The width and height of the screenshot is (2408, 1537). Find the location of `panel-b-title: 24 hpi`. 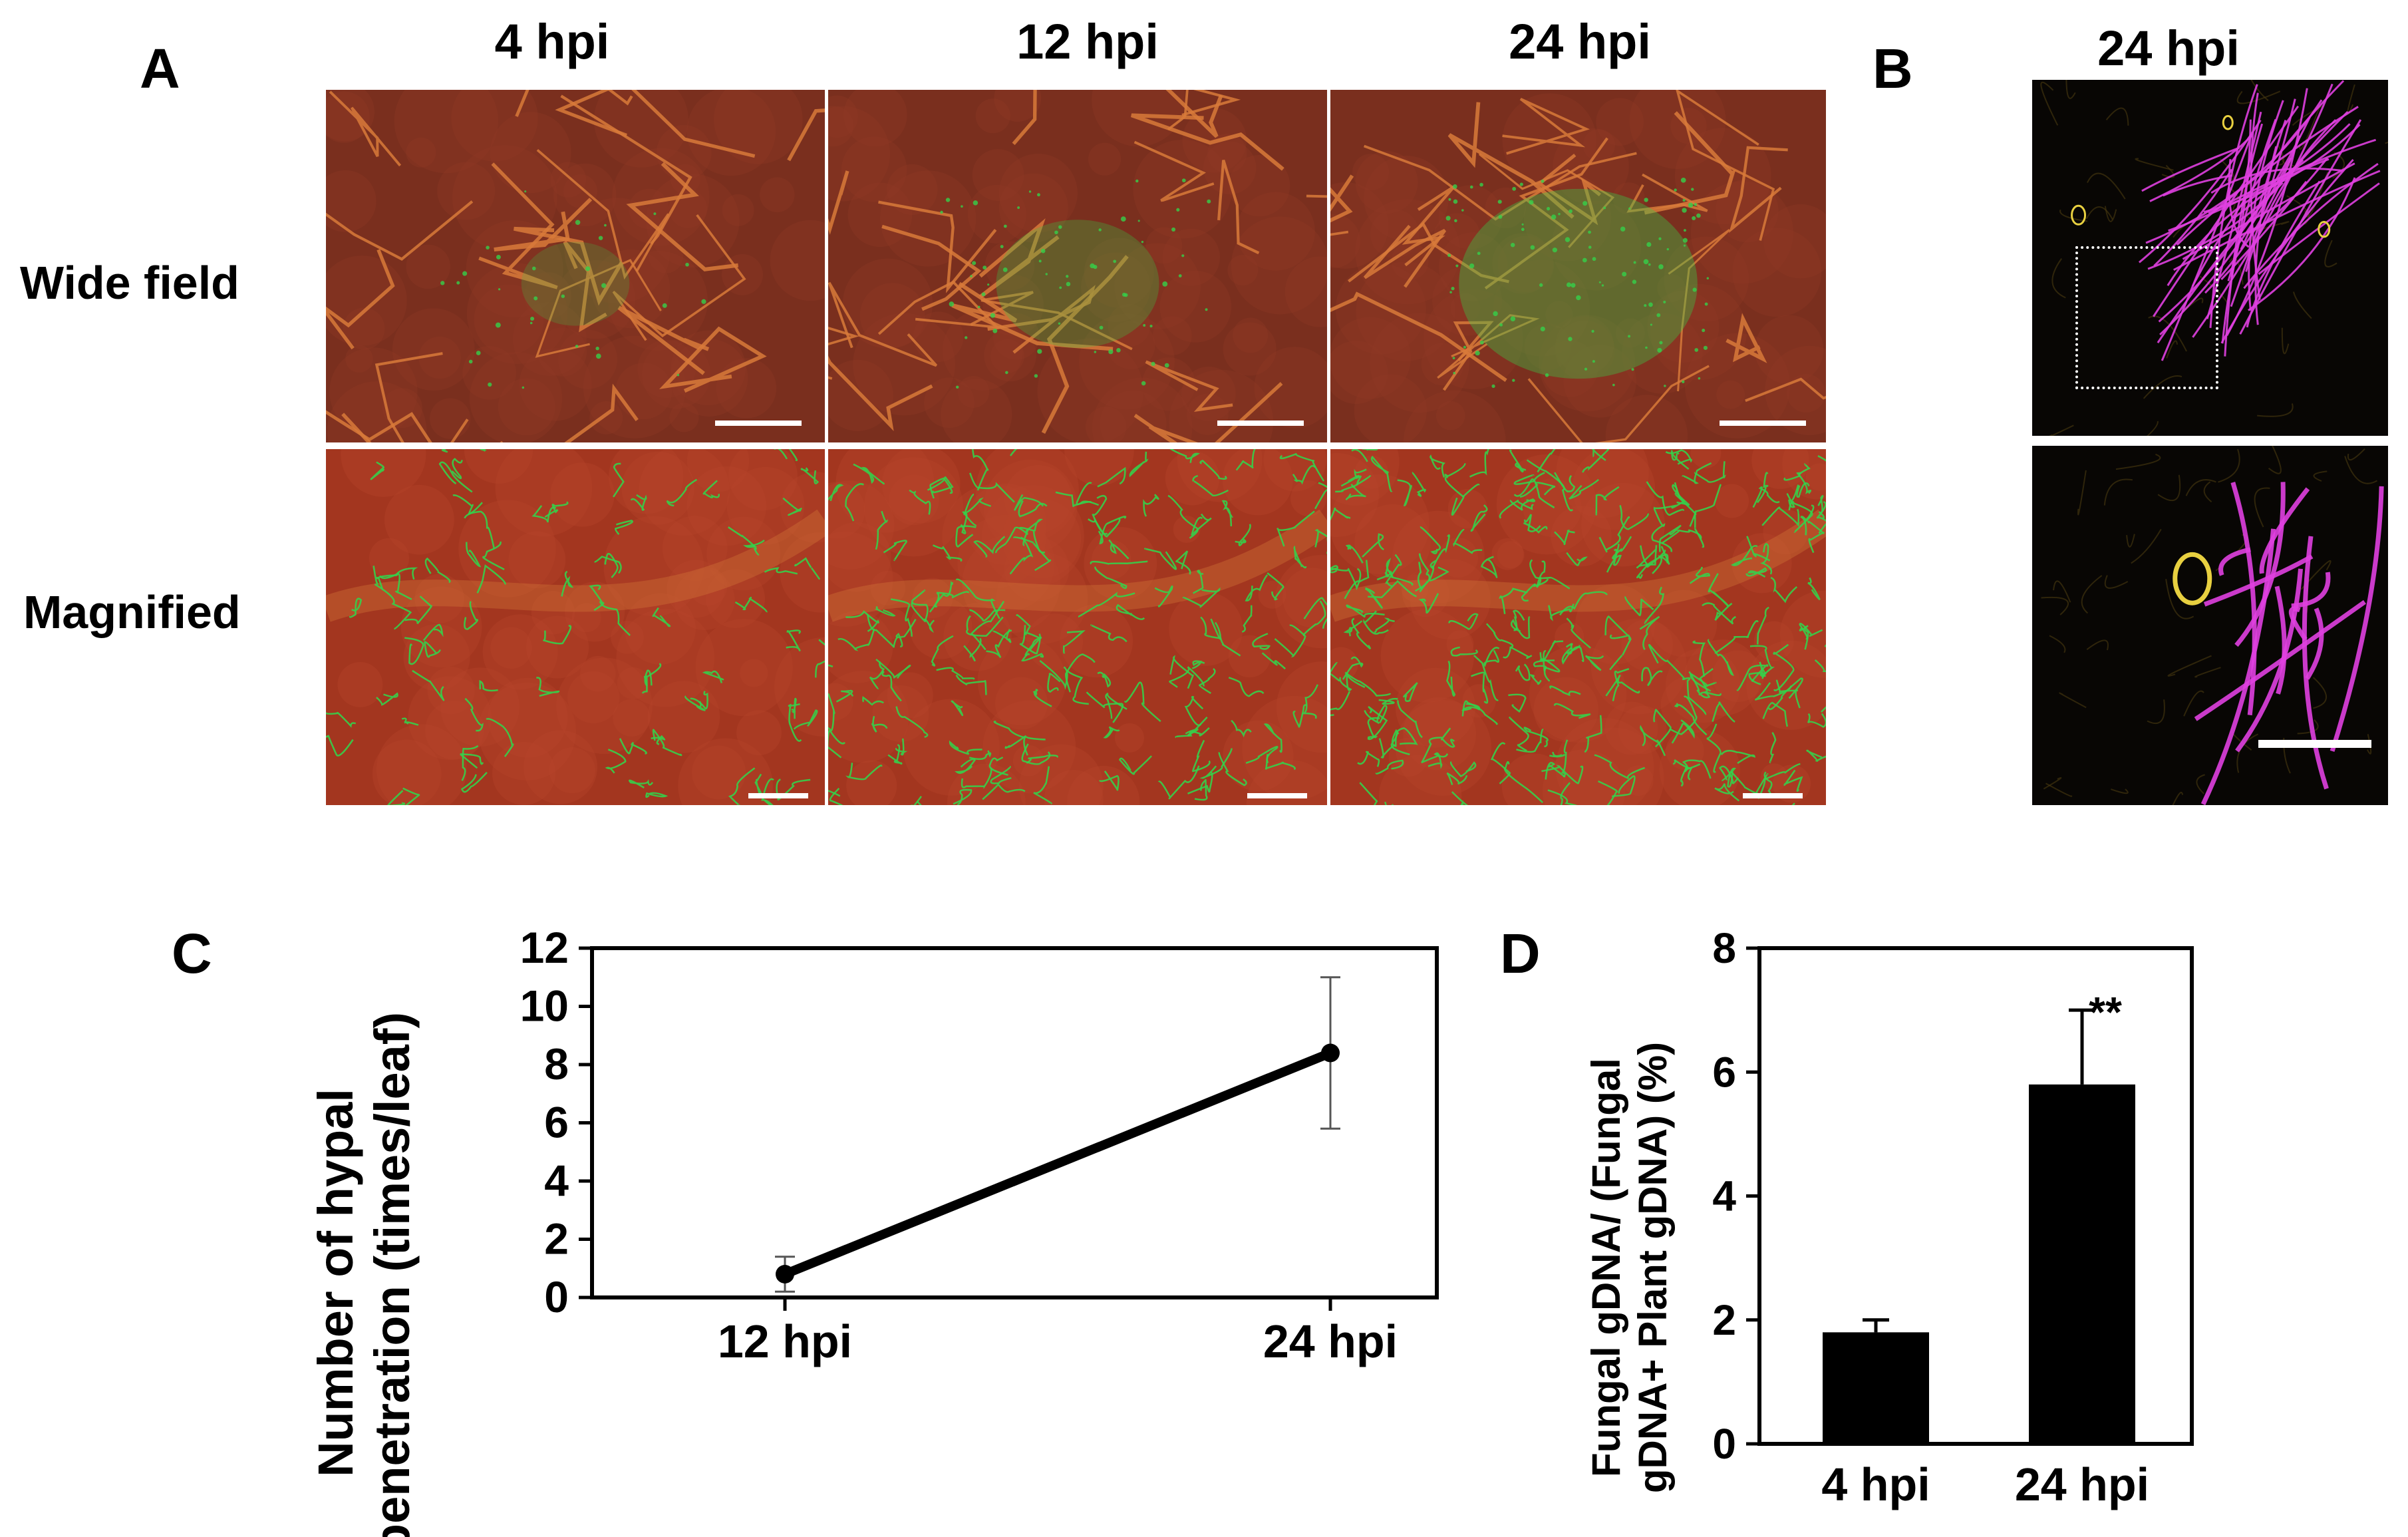

panel-b-title: 24 hpi is located at coordinates (2168, 48).